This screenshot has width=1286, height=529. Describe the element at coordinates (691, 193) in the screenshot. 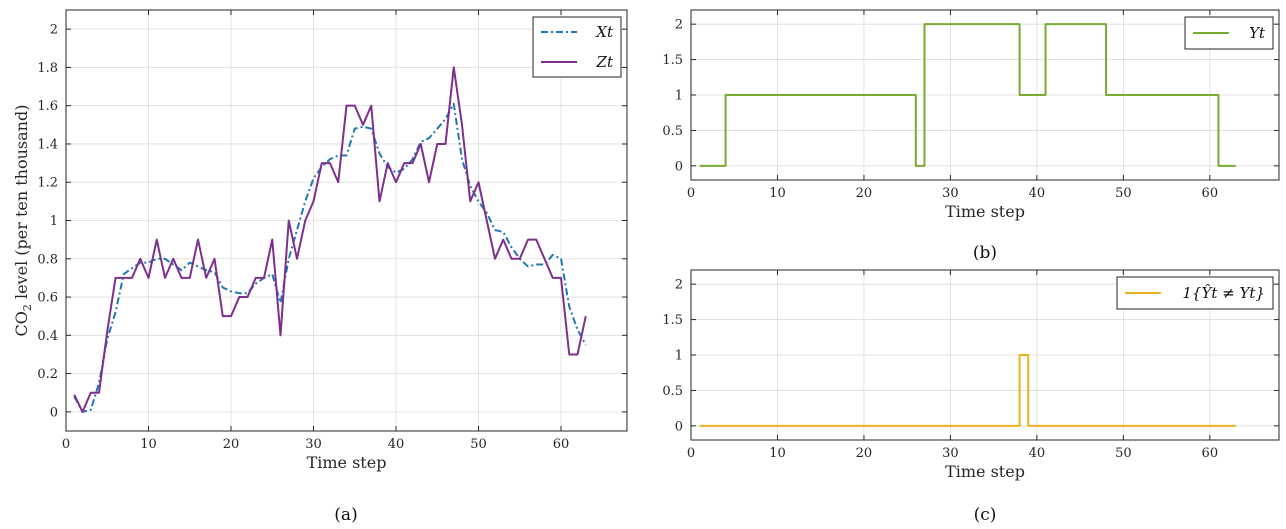

I see `panel-b-xtick-label: 0` at that location.